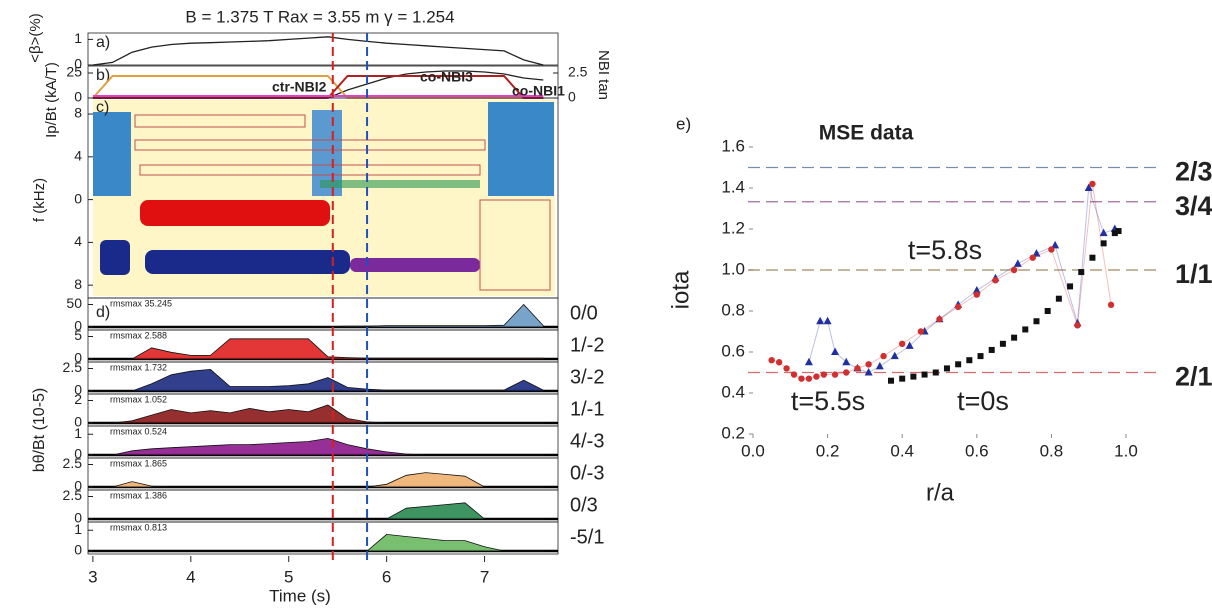 This screenshot has width=1212, height=609. What do you see at coordinates (138, 335) in the screenshot?
I see `rmsmax-label: rmsmax 2.588` at bounding box center [138, 335].